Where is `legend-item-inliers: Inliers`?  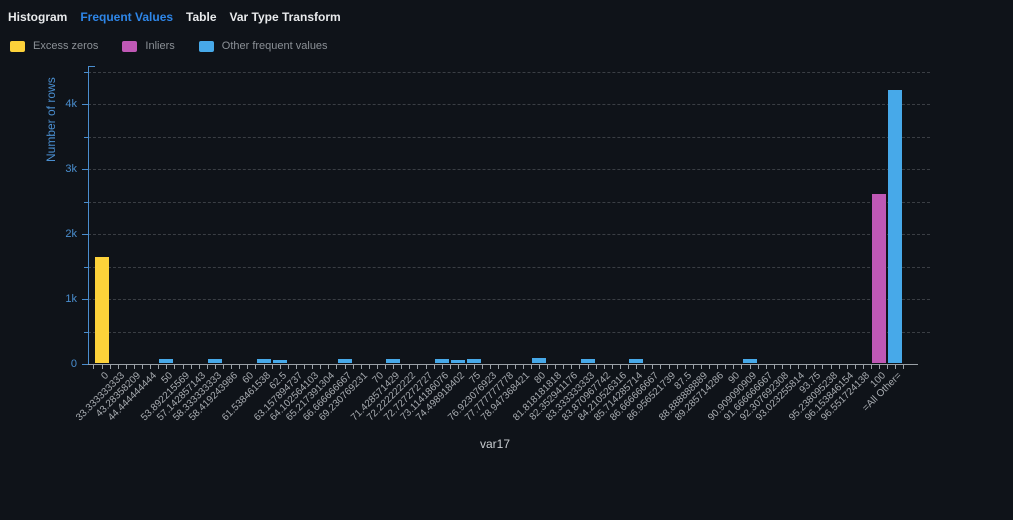
legend-item-inliers: Inliers is located at coordinates (148, 46).